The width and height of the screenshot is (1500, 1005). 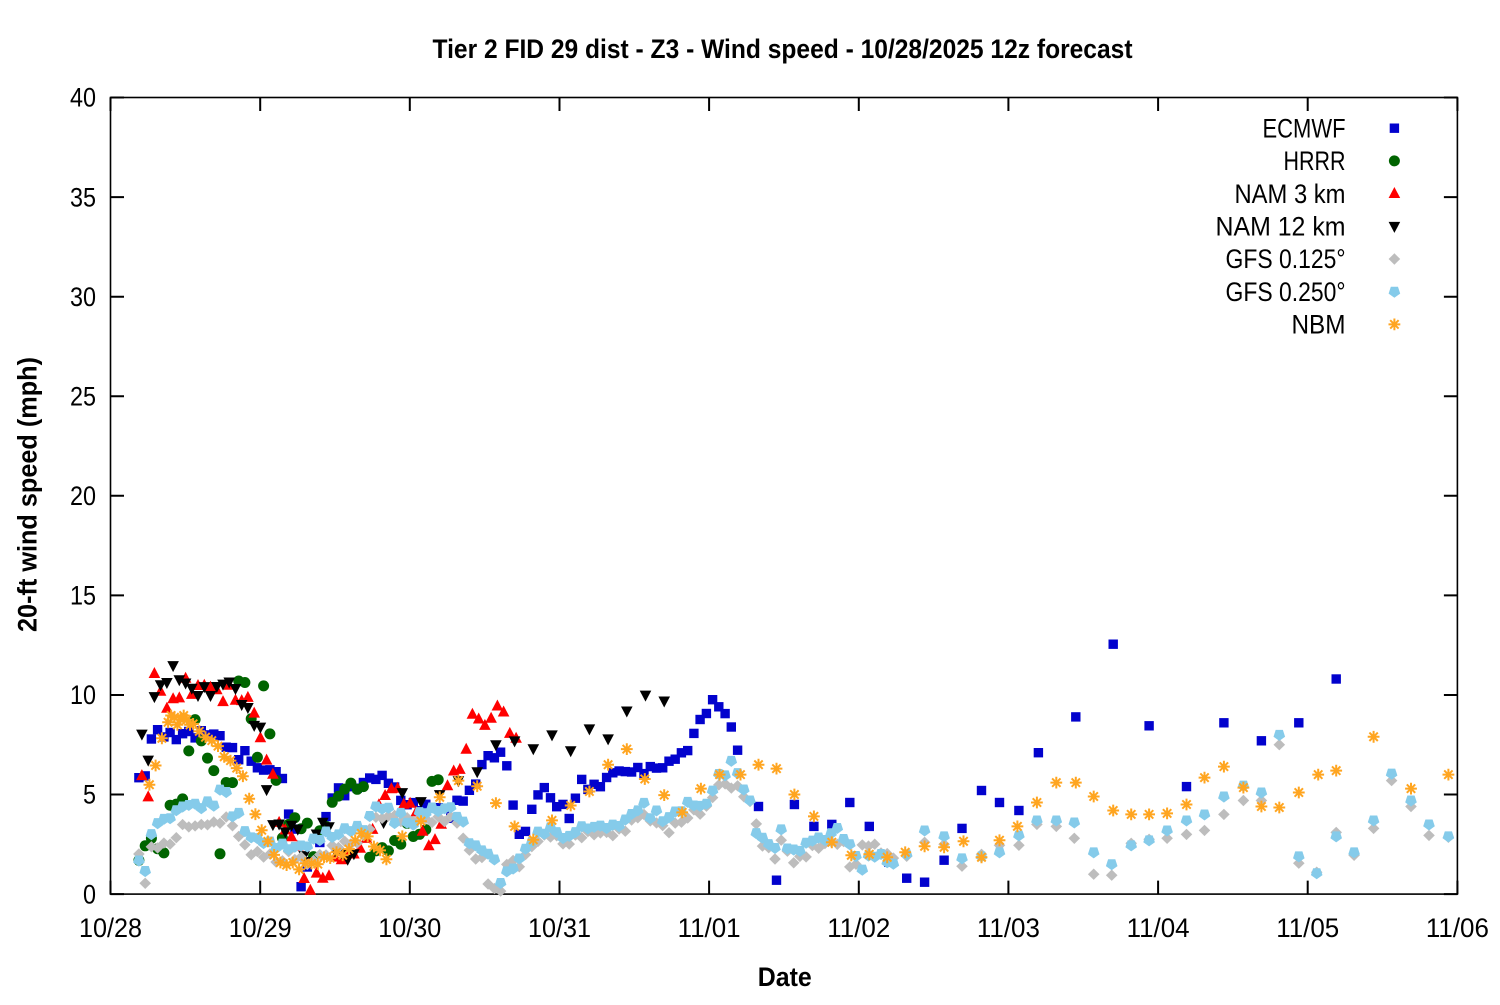 What do you see at coordinates (110, 928) in the screenshot?
I see `svg-text: 10/28` at bounding box center [110, 928].